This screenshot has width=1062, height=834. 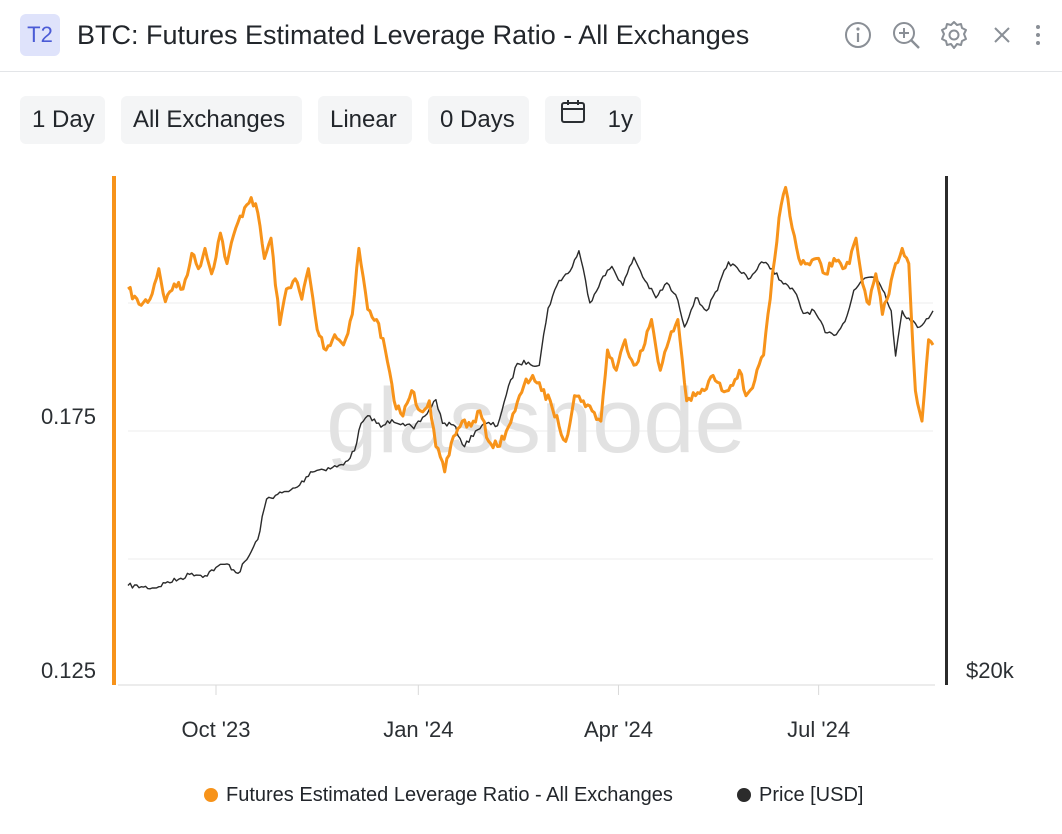 I want to click on x-tick-label: Apr '24, so click(x=618, y=729).